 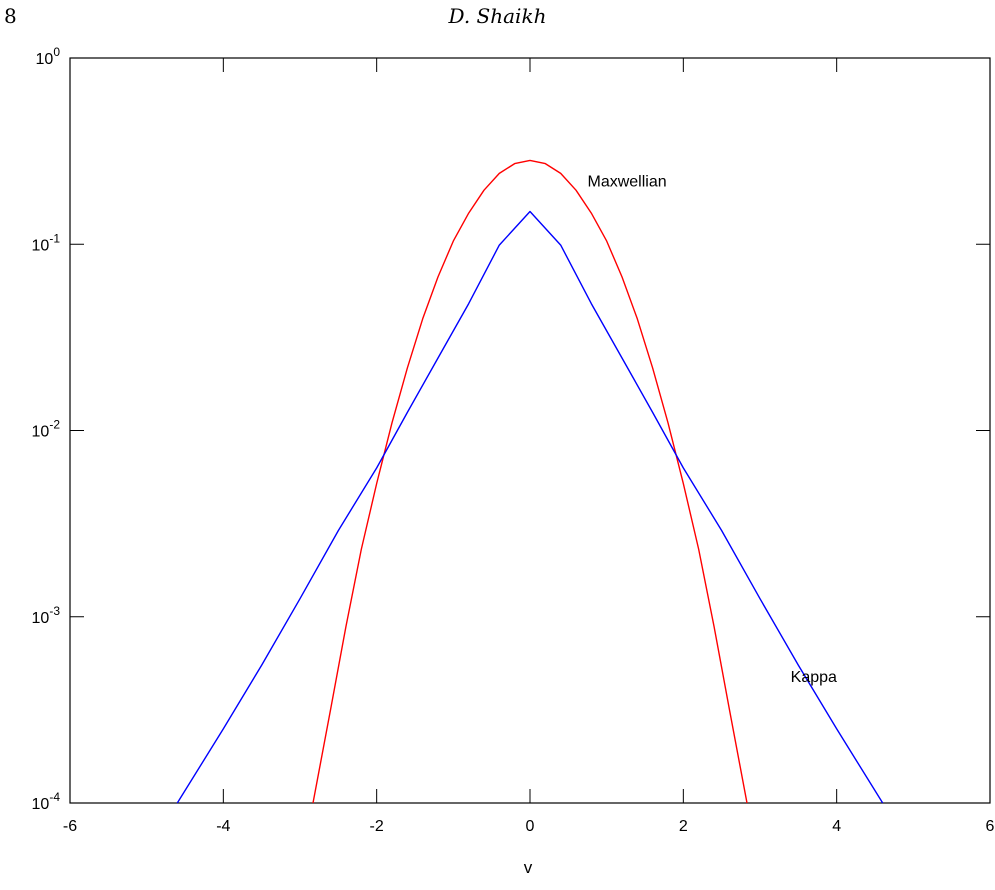 I want to click on y-tick-label: 10⁻³, so click(x=46, y=615).